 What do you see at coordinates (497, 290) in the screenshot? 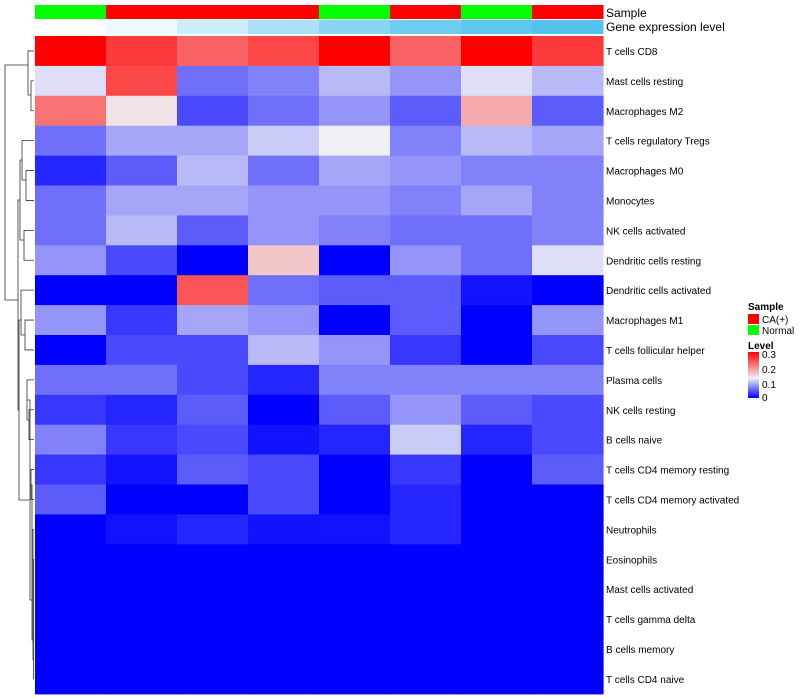
I see `heatmap-cell-r8-c6` at bounding box center [497, 290].